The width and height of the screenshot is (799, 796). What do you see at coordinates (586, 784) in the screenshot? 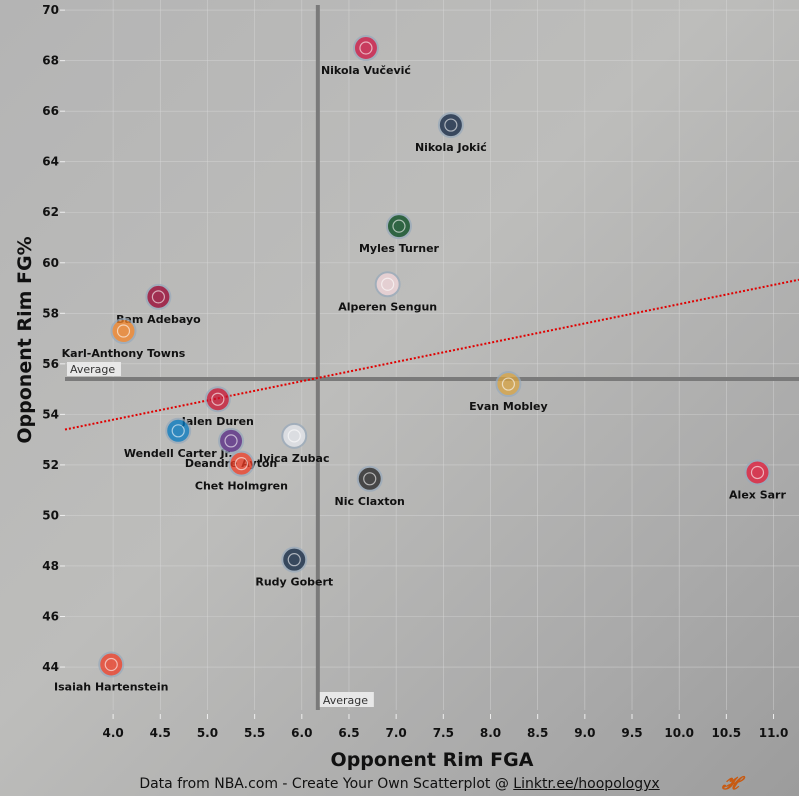
I see `footer-link: Linktr.ee/hoopologyx` at bounding box center [586, 784].